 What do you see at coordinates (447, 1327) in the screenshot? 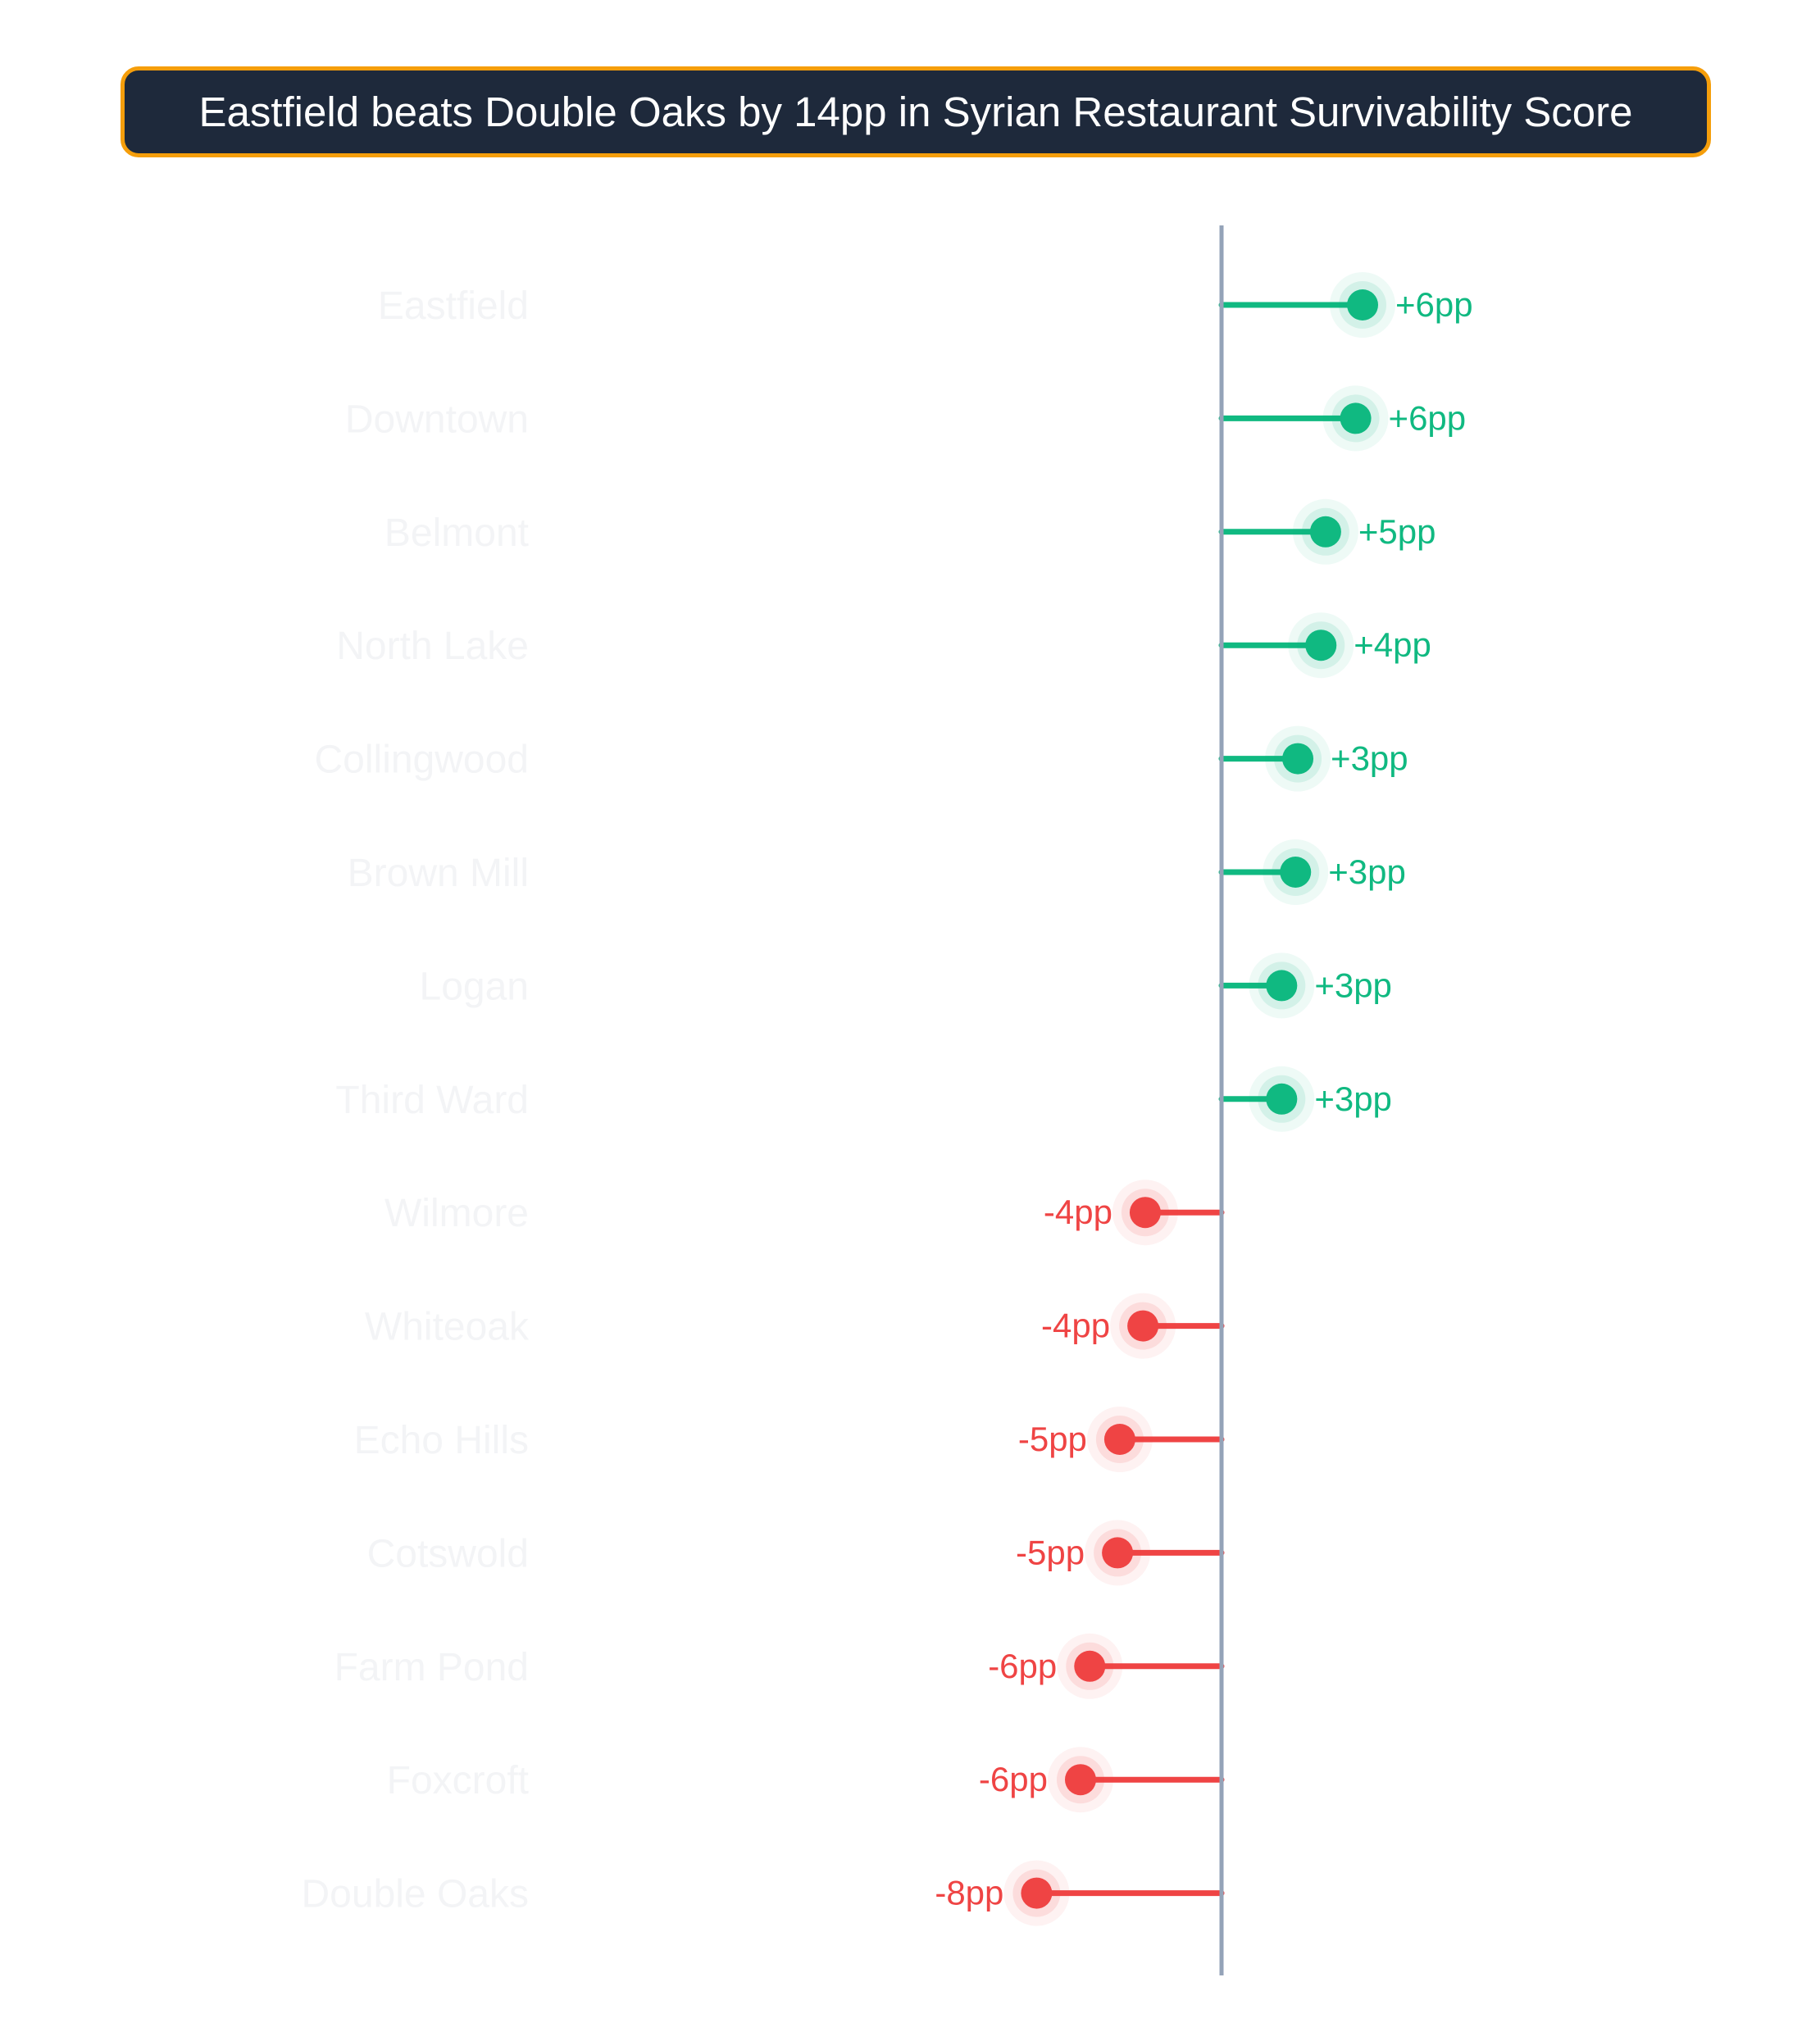
I see `category-label: Whiteoak` at bounding box center [447, 1327].